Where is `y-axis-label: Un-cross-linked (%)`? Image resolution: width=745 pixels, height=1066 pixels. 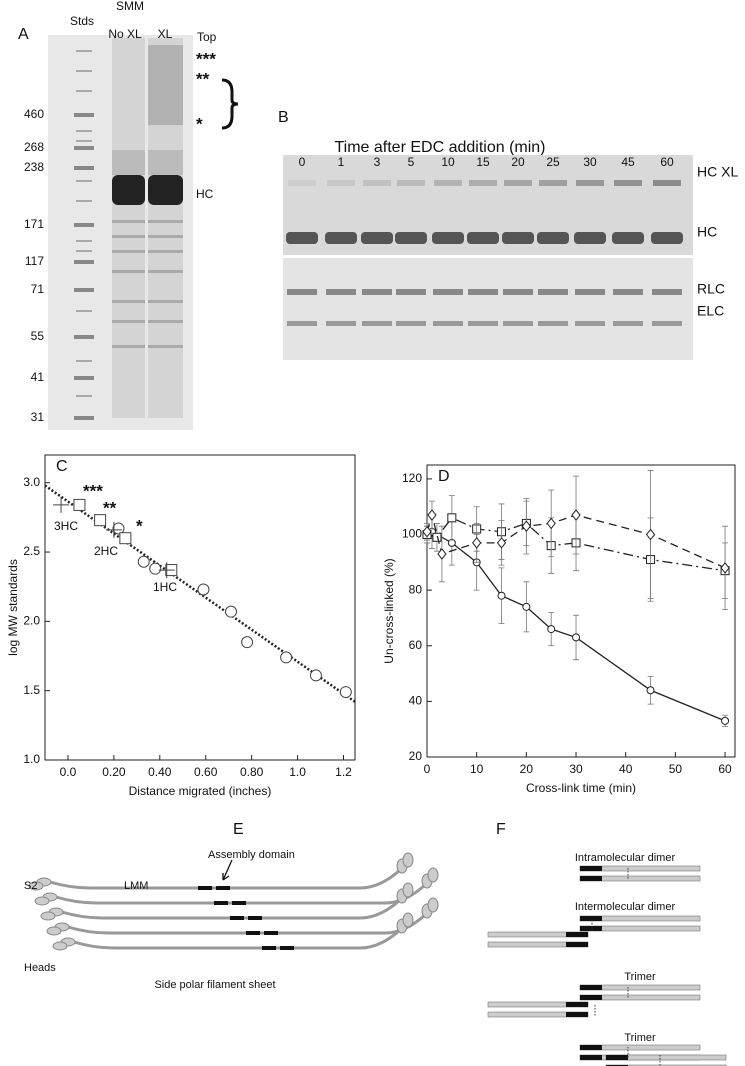
y-axis-label: Un-cross-linked (%) is located at coordinates (389, 610).